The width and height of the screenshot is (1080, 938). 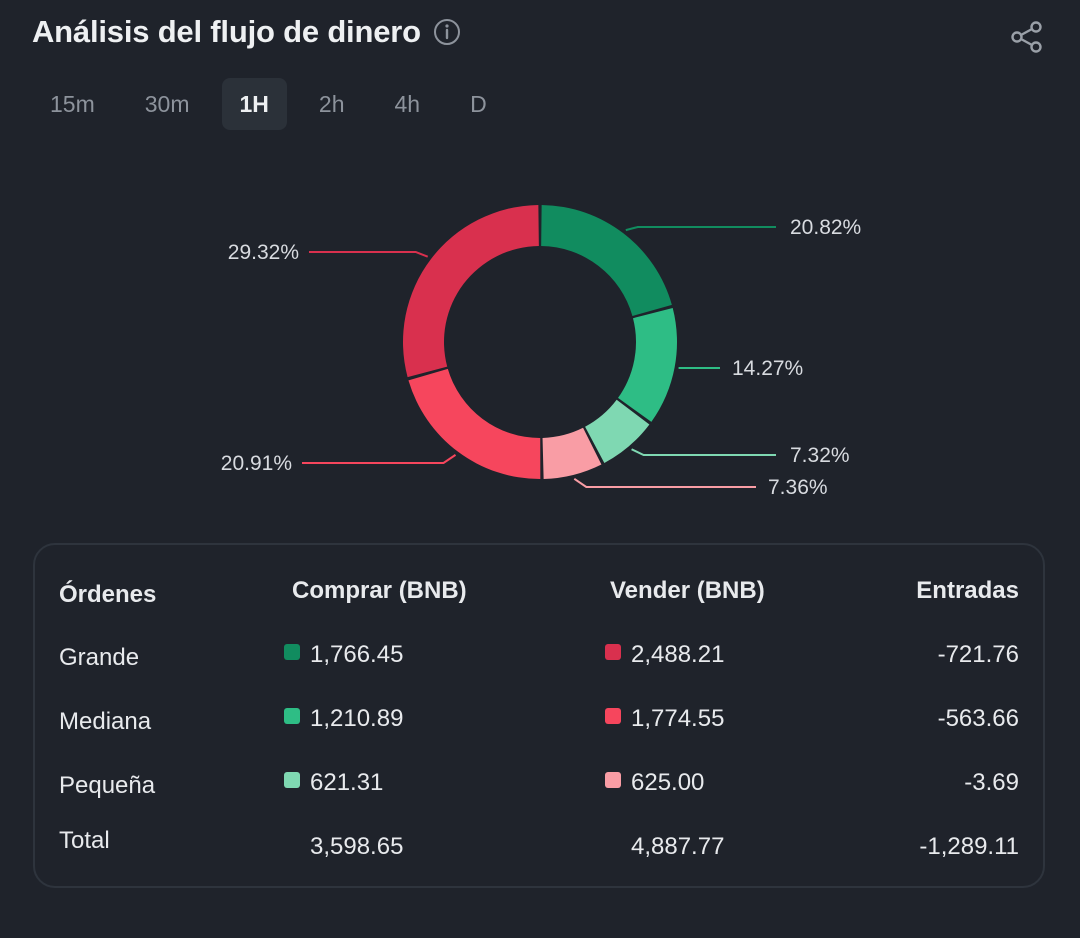 I want to click on buy-value-small: 621.31, so click(x=333, y=783).